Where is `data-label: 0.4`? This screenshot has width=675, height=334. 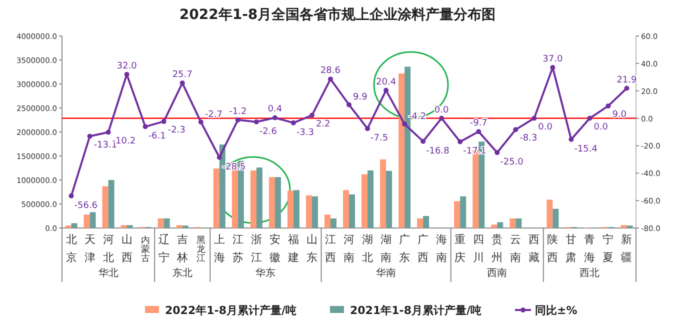 data-label: 0.4 is located at coordinates (275, 109).